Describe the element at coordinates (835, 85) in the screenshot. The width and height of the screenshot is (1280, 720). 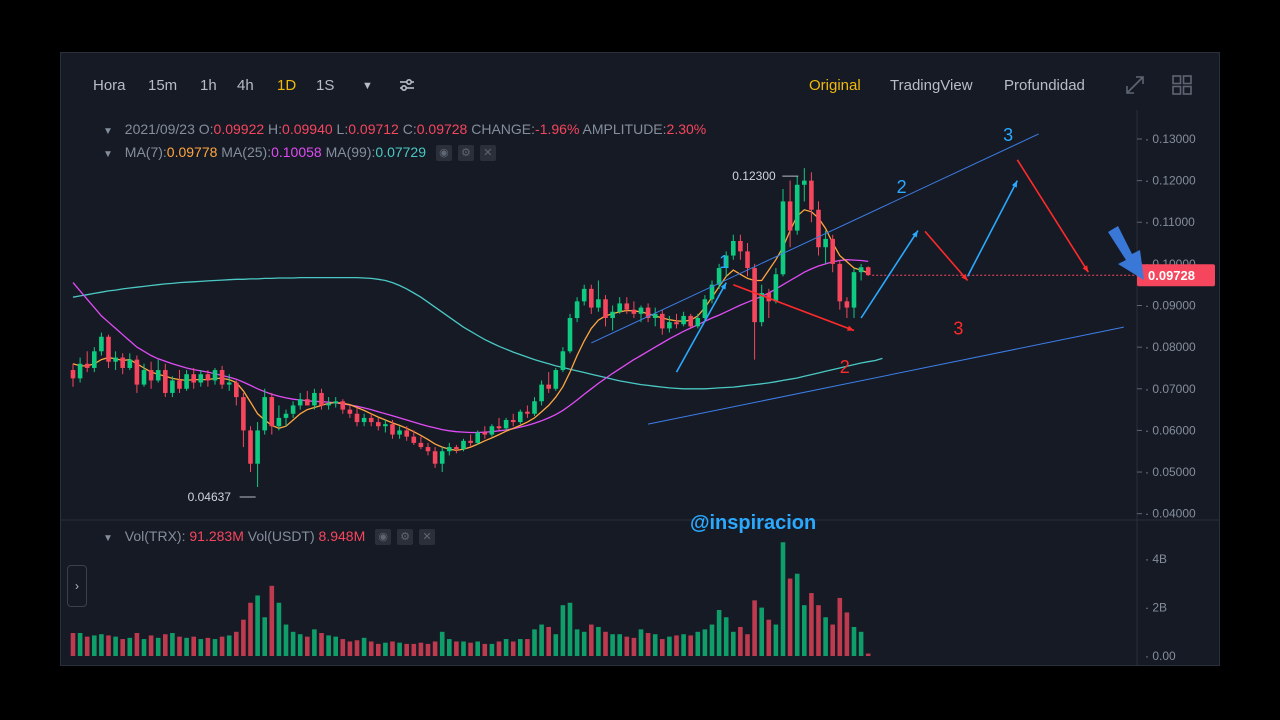
I see `view-original: Original` at that location.